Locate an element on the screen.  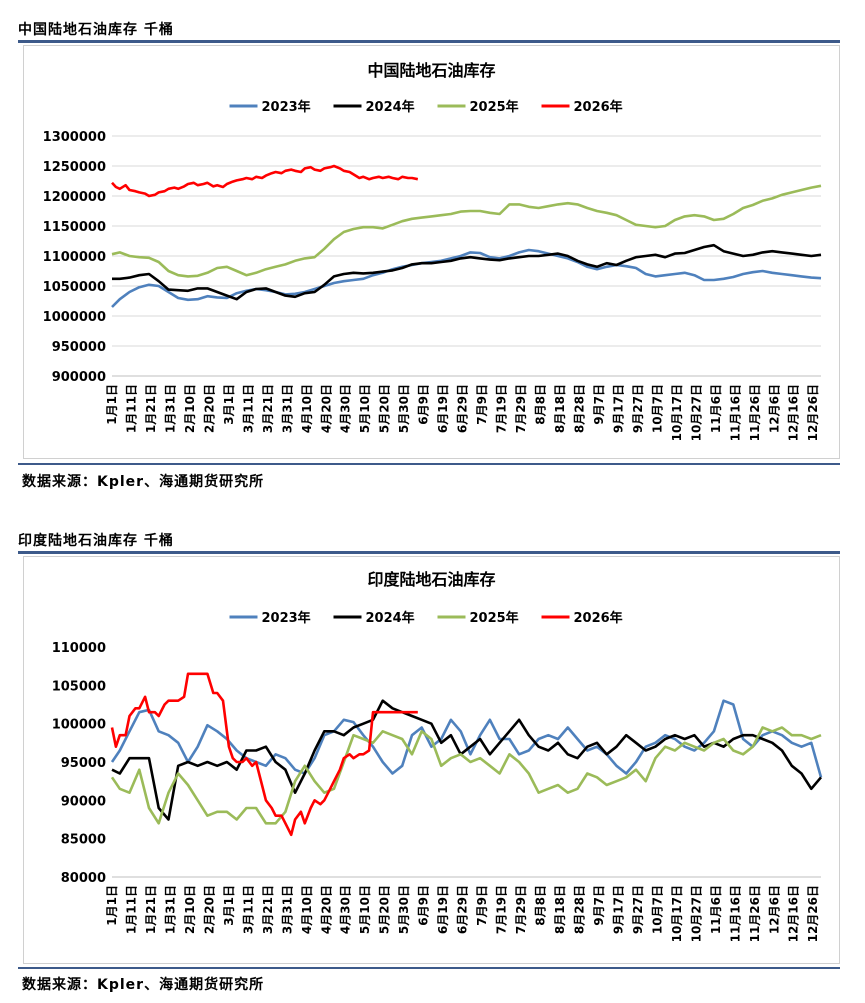
y-tick-label: 90000 is located at coordinates (83, 801).